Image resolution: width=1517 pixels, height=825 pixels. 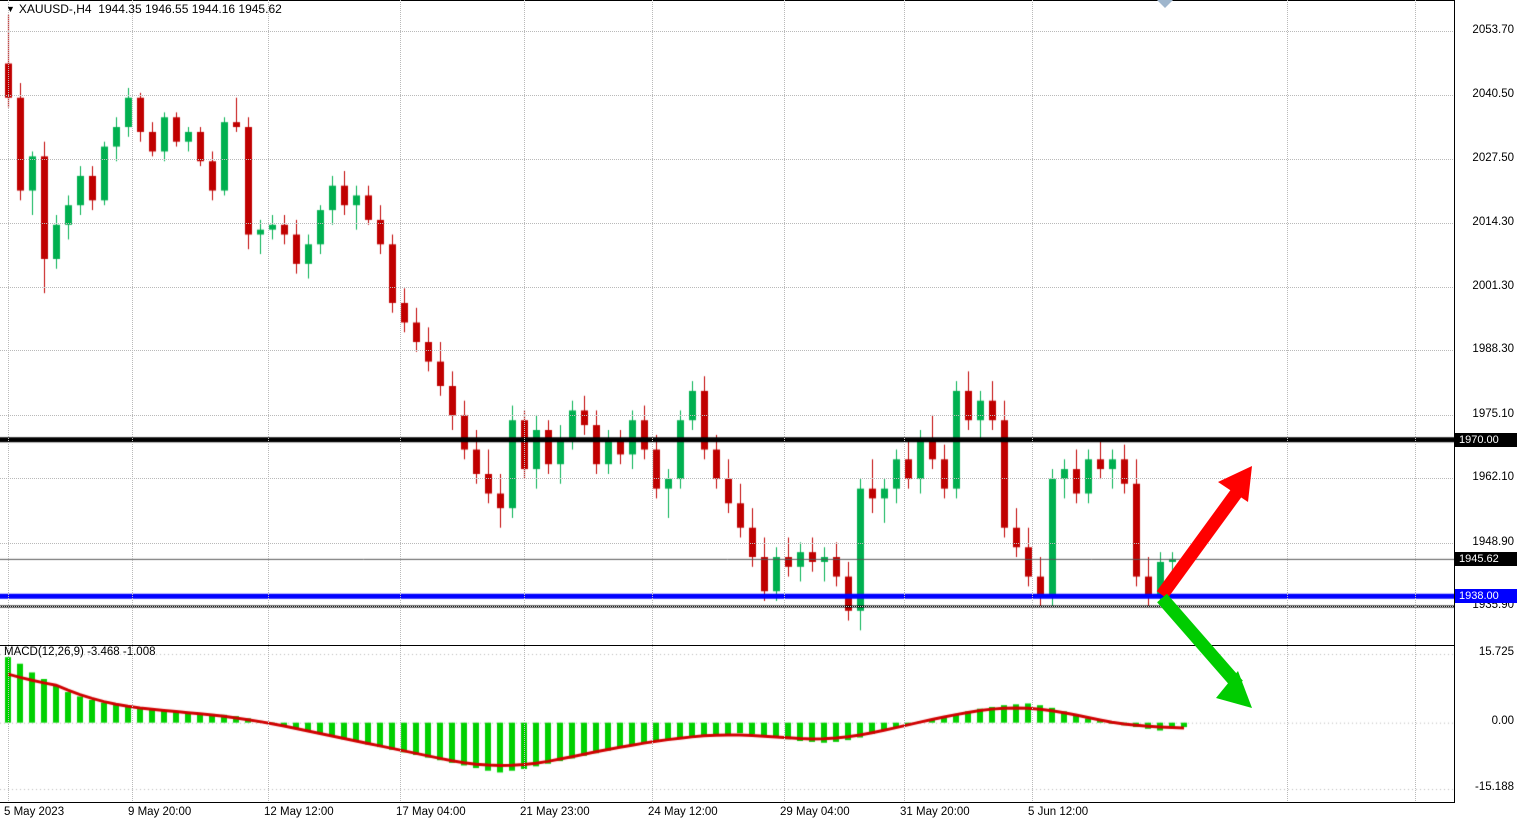 What do you see at coordinates (1493, 94) in the screenshot?
I see `price-tick: 2040.50` at bounding box center [1493, 94].